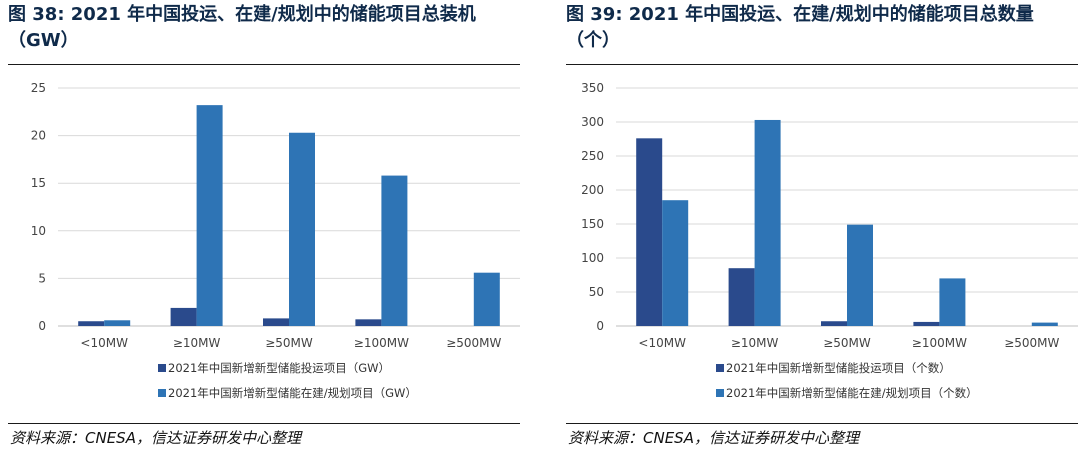  I want to click on y-tick-label: 250, so click(592, 156).